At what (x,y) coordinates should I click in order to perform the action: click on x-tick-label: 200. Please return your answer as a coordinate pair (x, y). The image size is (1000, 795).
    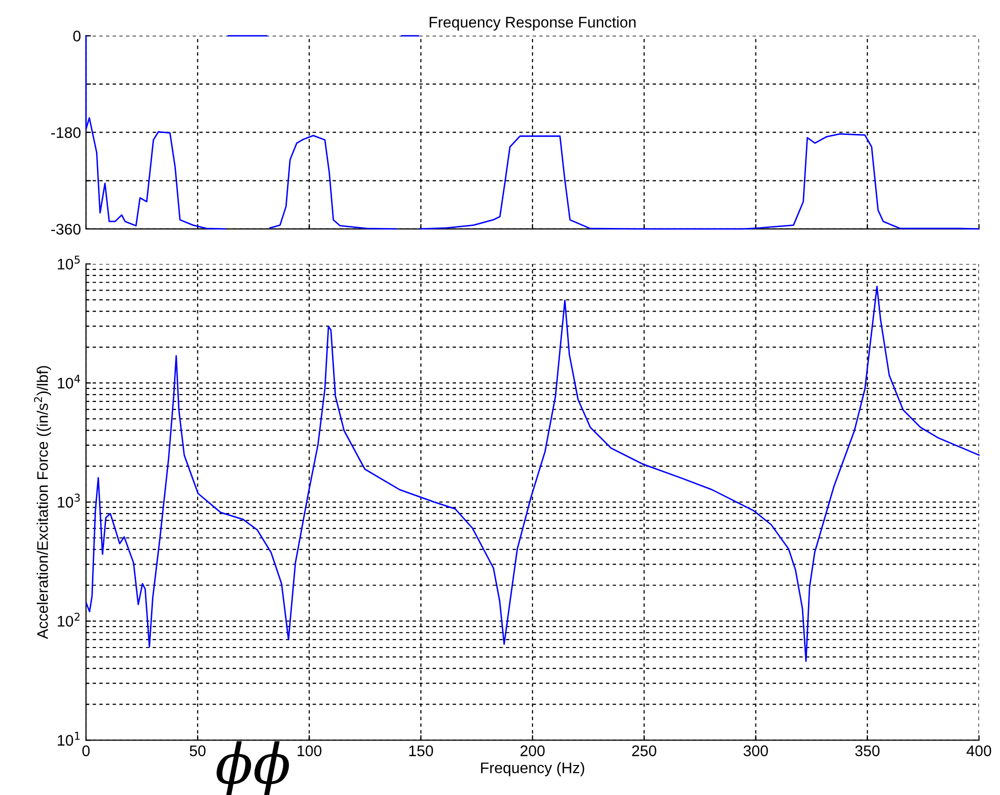
    Looking at the image, I should click on (532, 750).